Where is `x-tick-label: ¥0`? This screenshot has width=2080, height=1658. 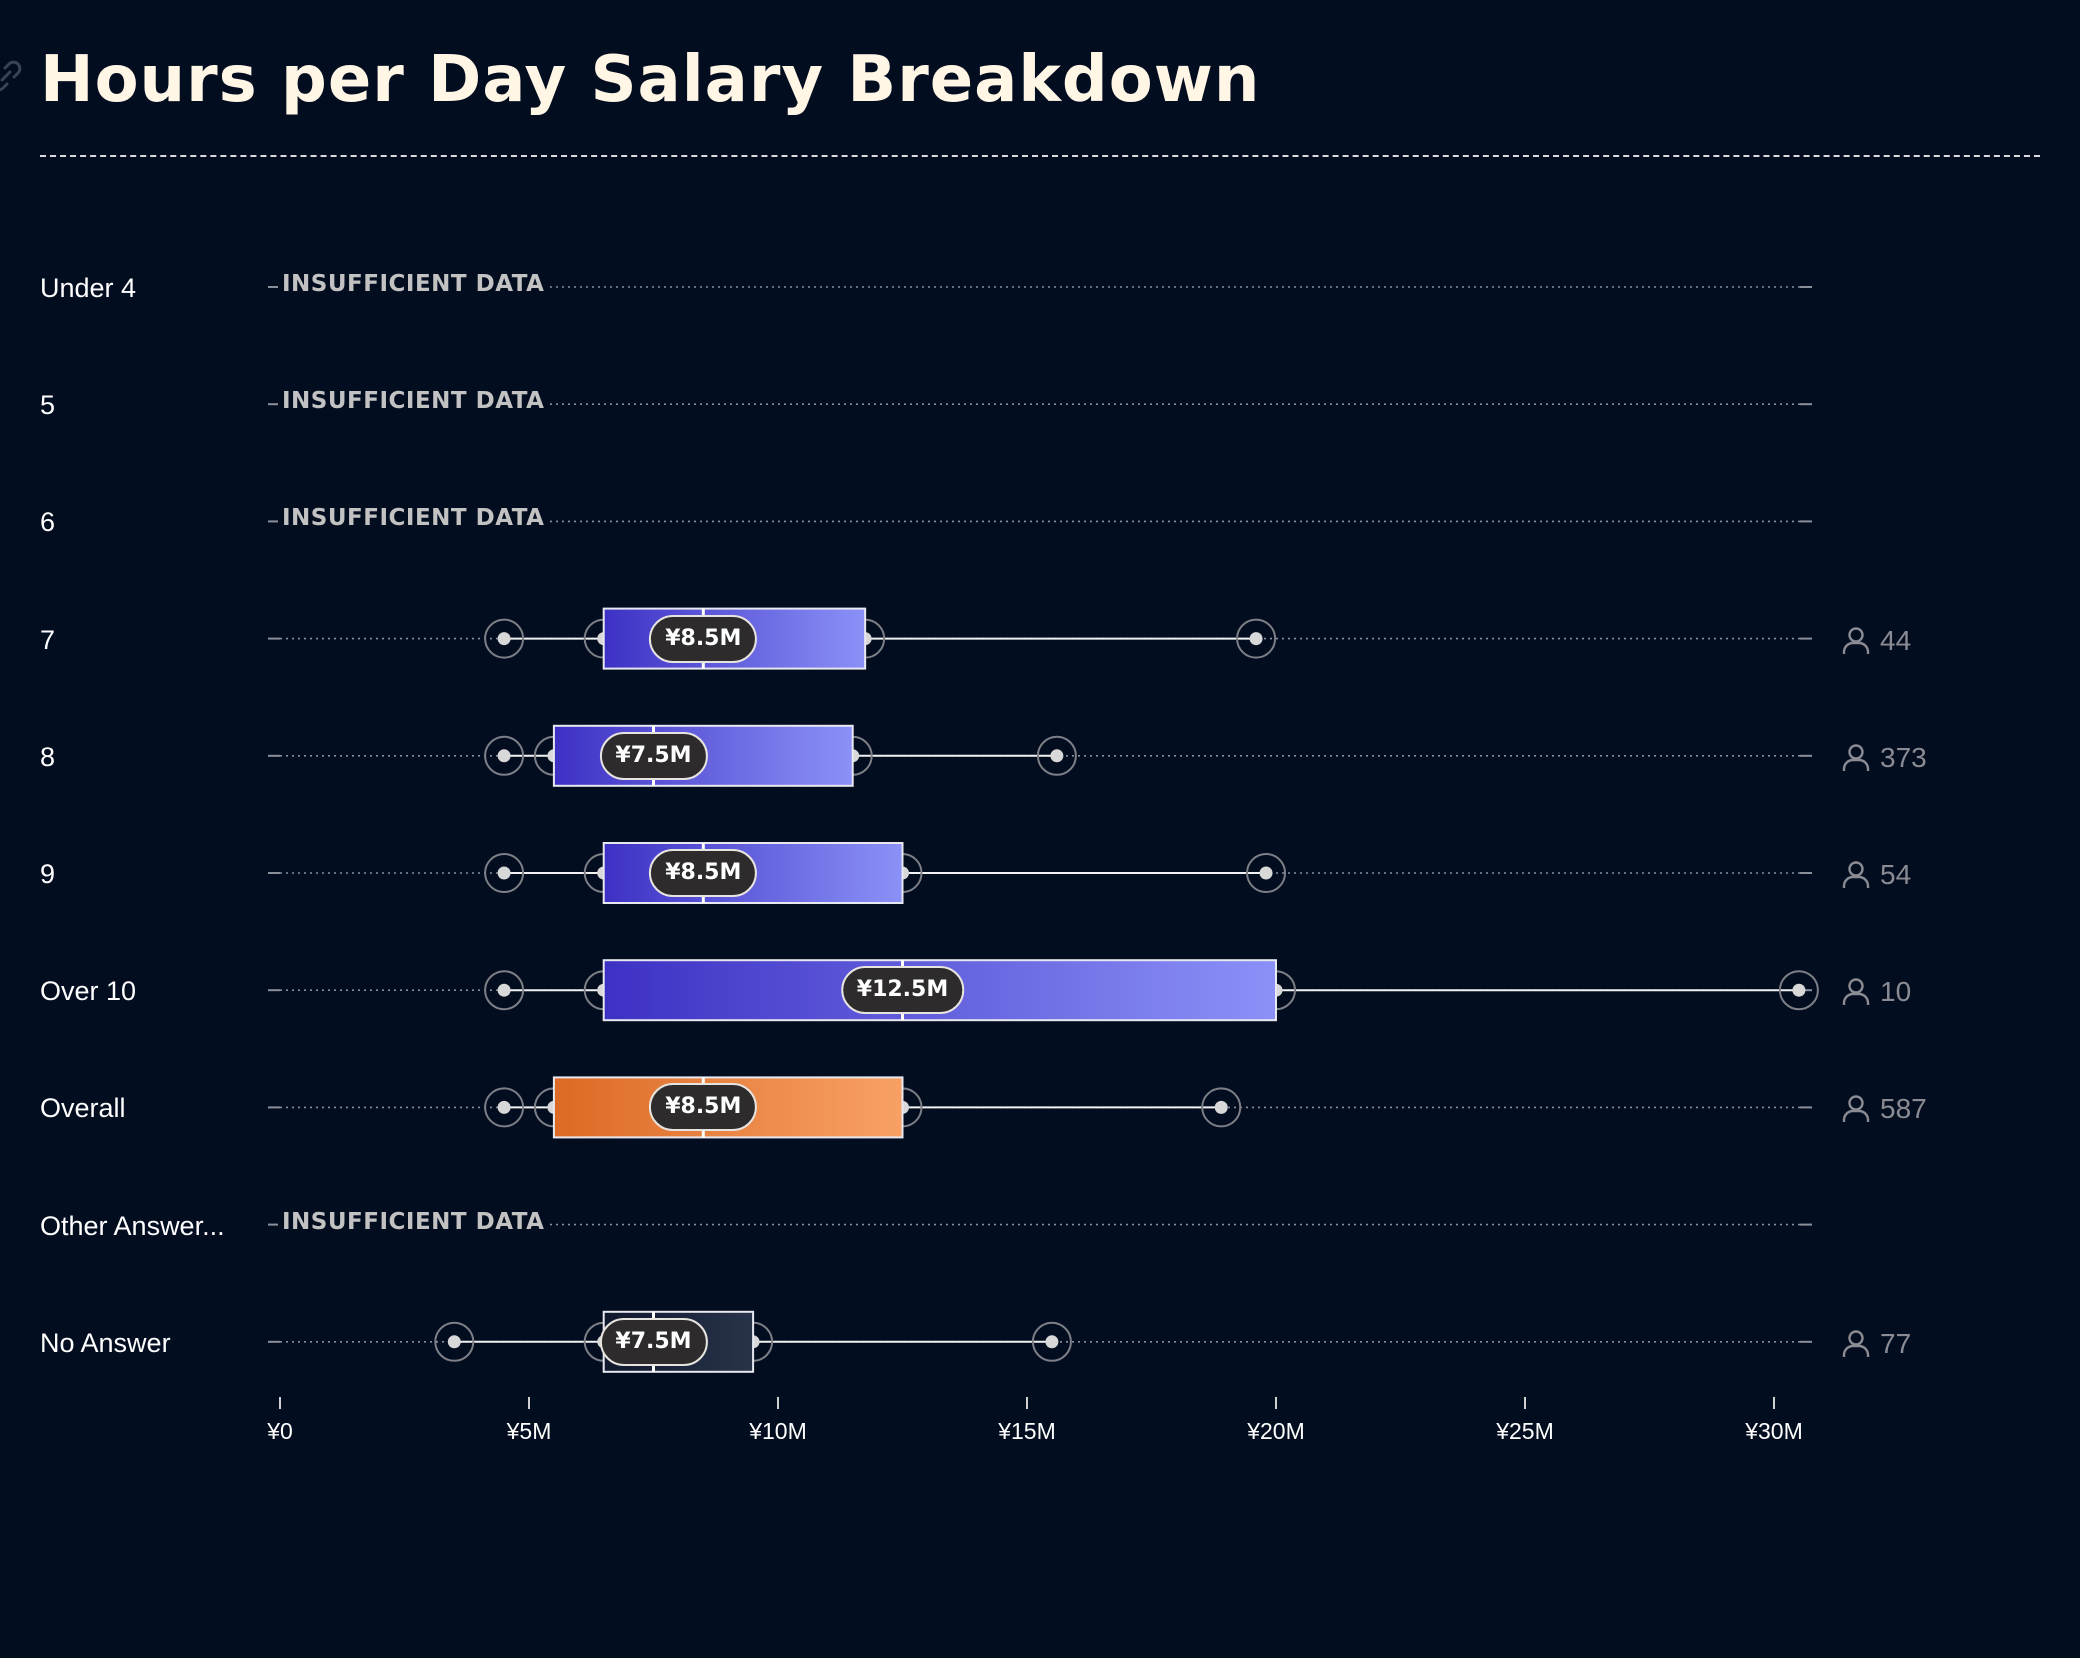 x-tick-label: ¥0 is located at coordinates (280, 1431).